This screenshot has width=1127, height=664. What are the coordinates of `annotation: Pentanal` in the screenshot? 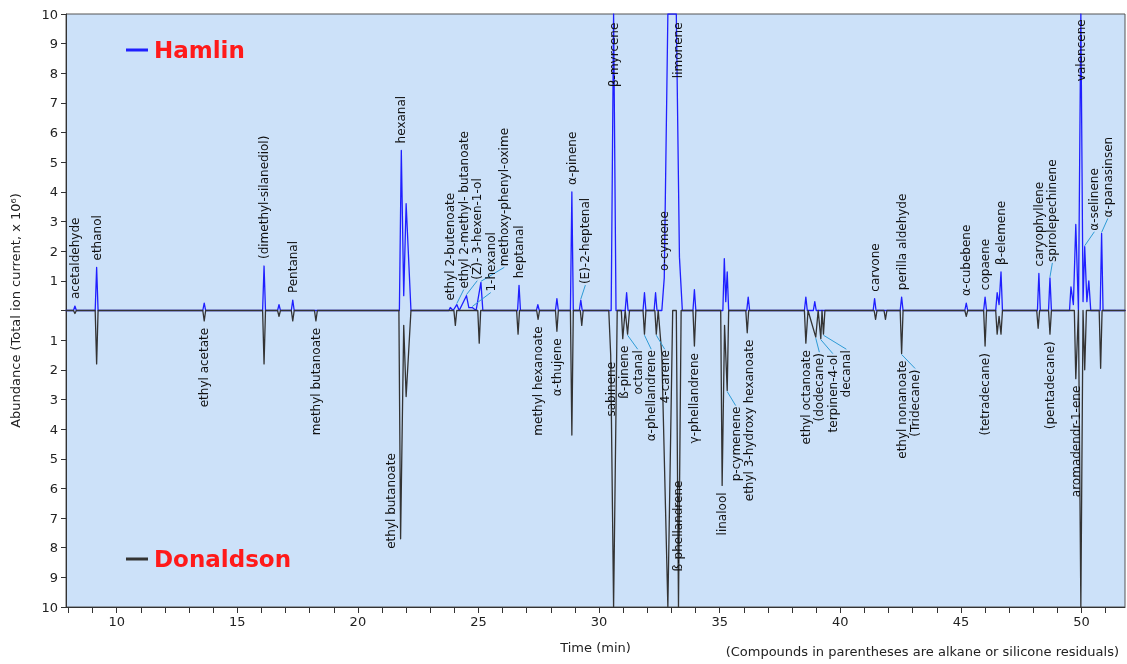 It's located at (292, 267).